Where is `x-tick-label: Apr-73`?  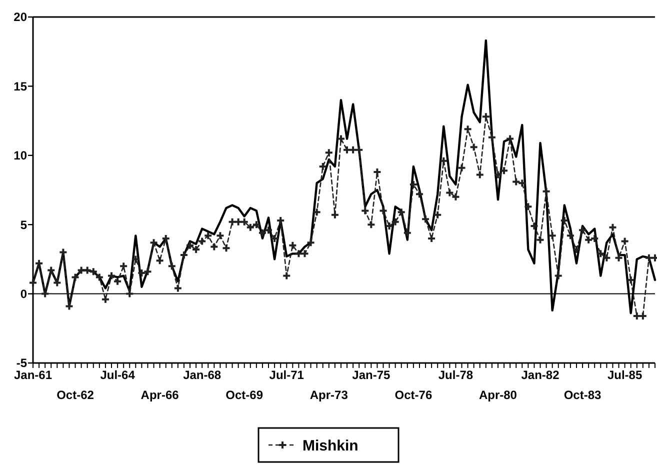
x-tick-label: Apr-73 is located at coordinates (329, 395).